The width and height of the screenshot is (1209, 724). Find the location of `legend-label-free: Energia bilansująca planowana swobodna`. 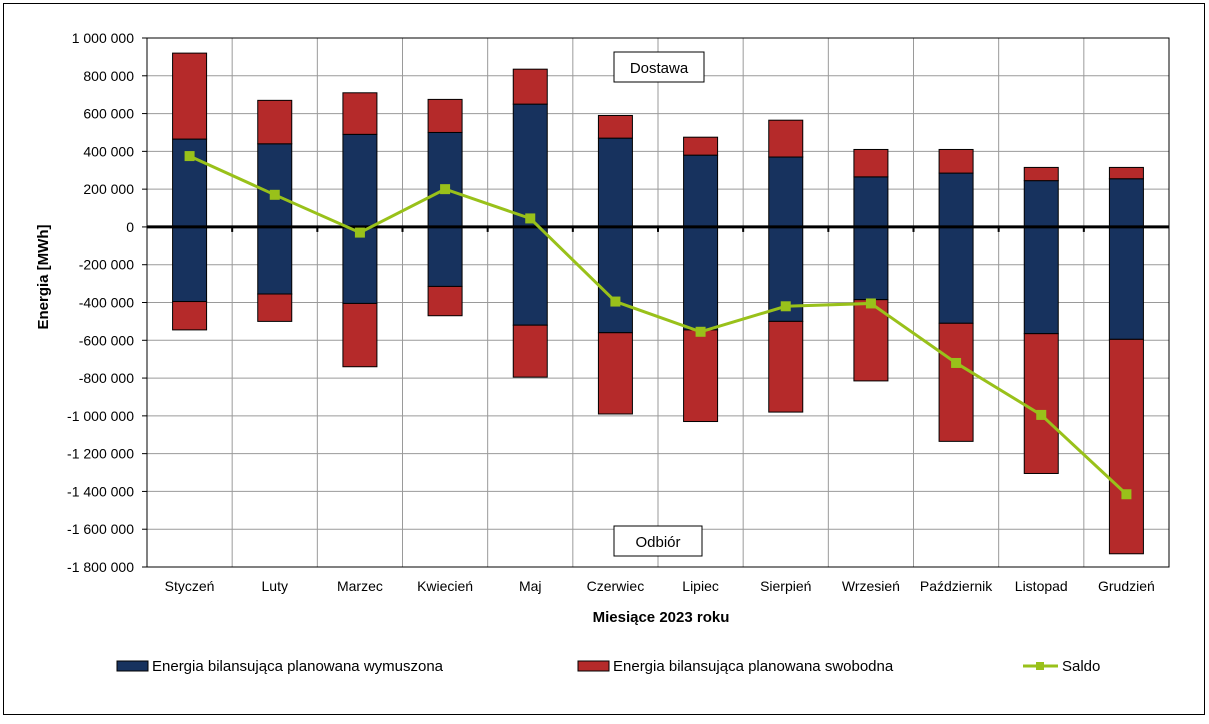

legend-label-free: Energia bilansująca planowana swobodna is located at coordinates (753, 666).